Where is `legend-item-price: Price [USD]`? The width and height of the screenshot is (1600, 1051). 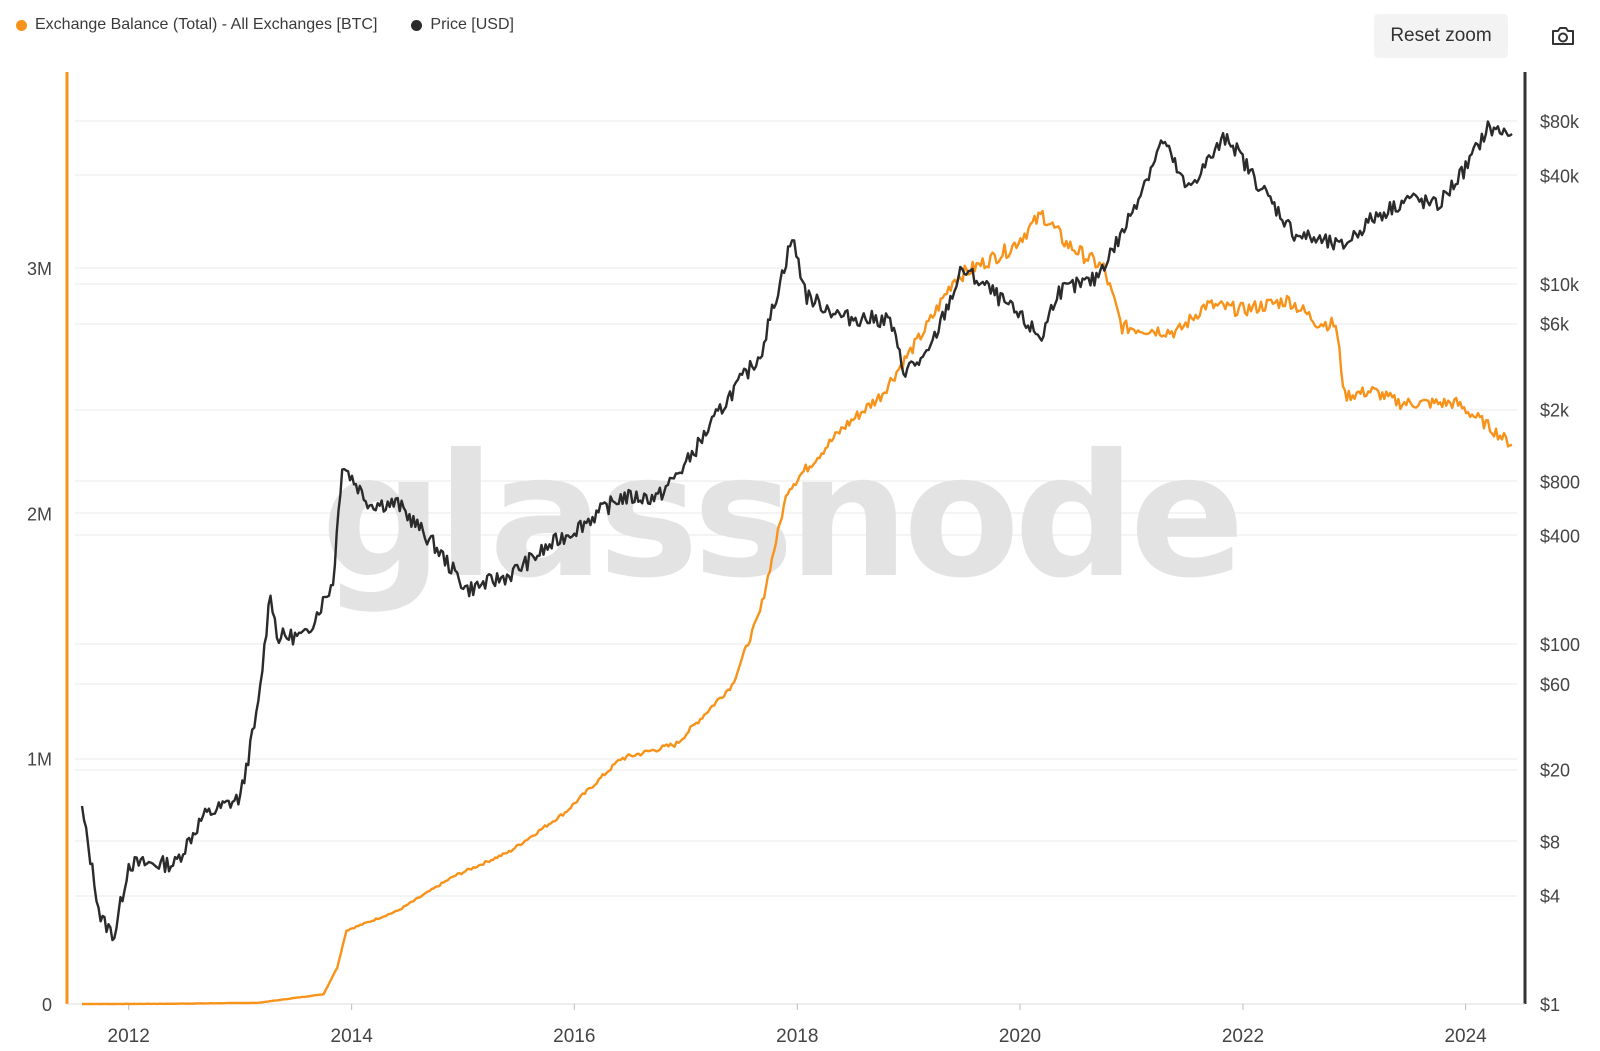 legend-item-price: Price [USD] is located at coordinates (462, 25).